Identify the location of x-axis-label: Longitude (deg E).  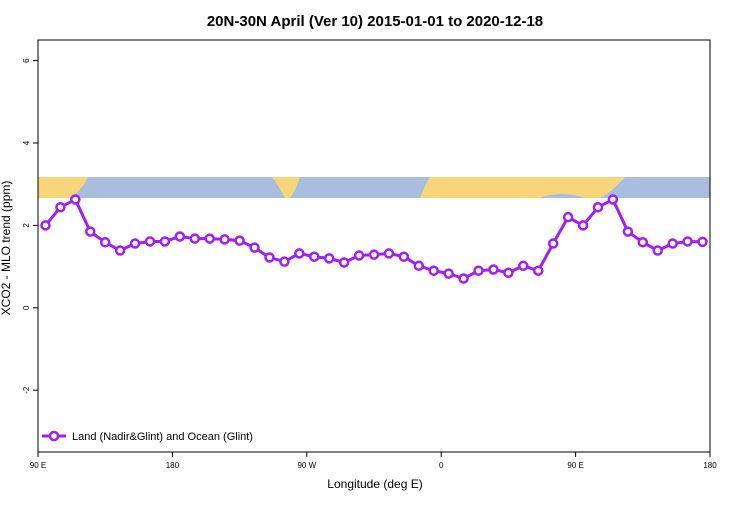
(374, 484).